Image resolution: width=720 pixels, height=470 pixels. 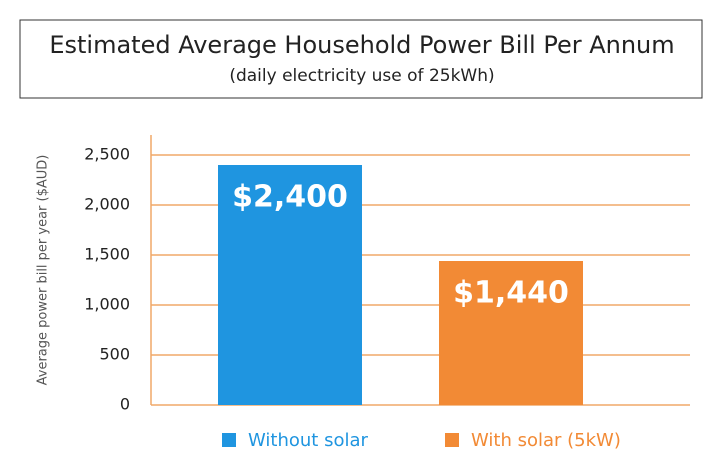 I want to click on y-axis-label: Average power bill per year ($AUD), so click(x=43, y=270).